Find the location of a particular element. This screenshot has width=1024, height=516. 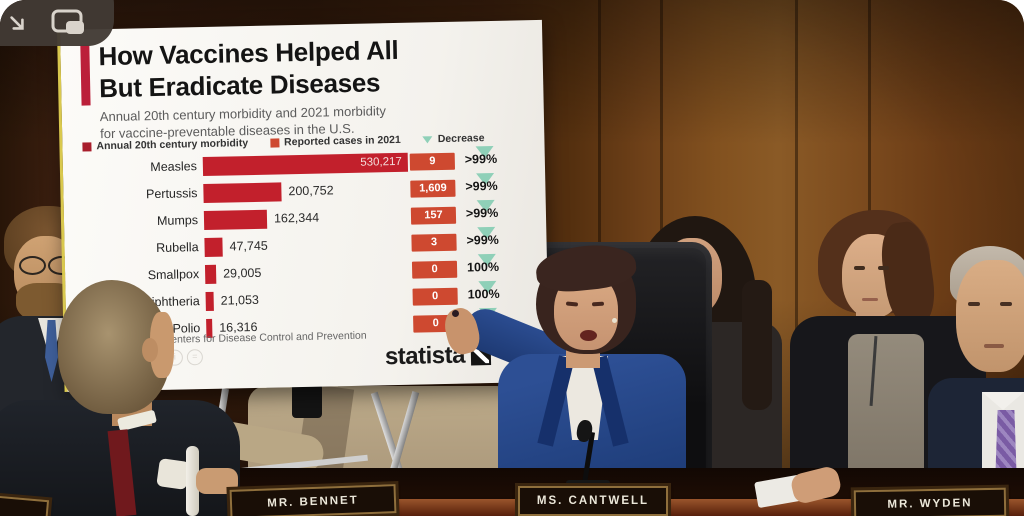

bennet-ear is located at coordinates (150, 350).